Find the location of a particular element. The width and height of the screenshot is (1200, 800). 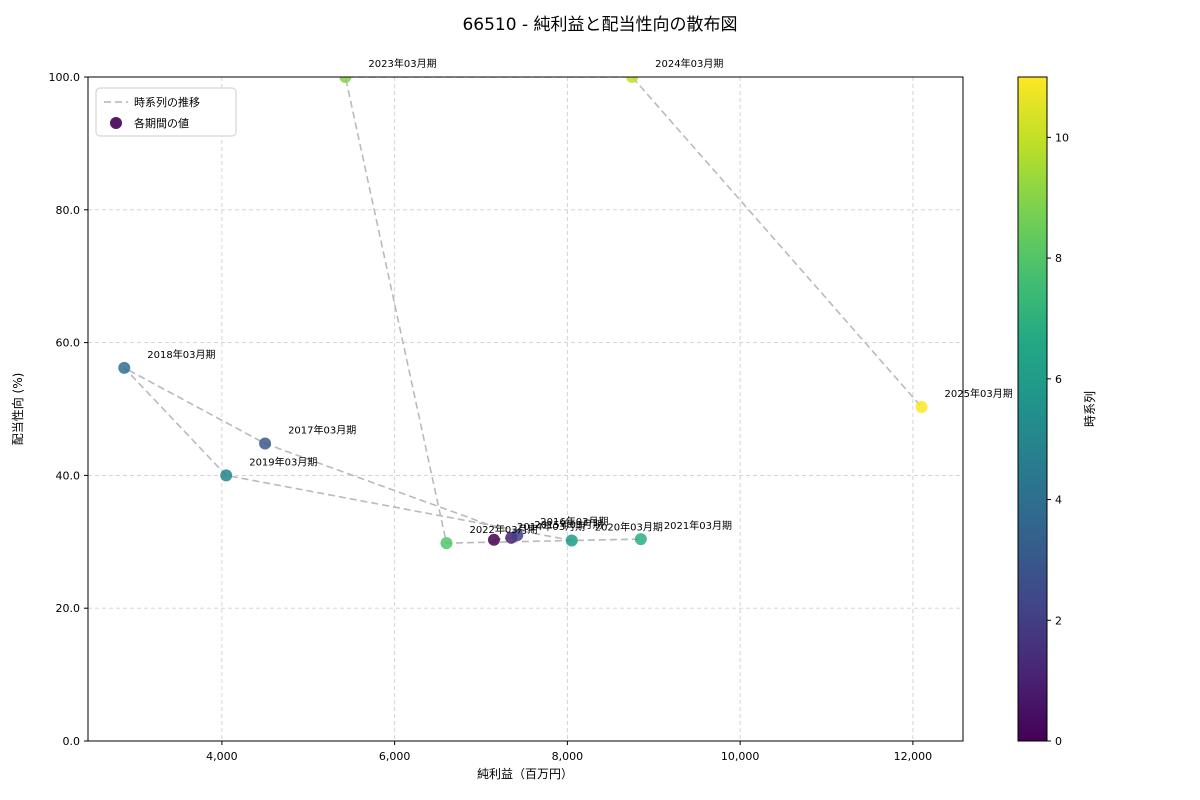

x-axis-label: 純利益（百万円） is located at coordinates (525, 774).